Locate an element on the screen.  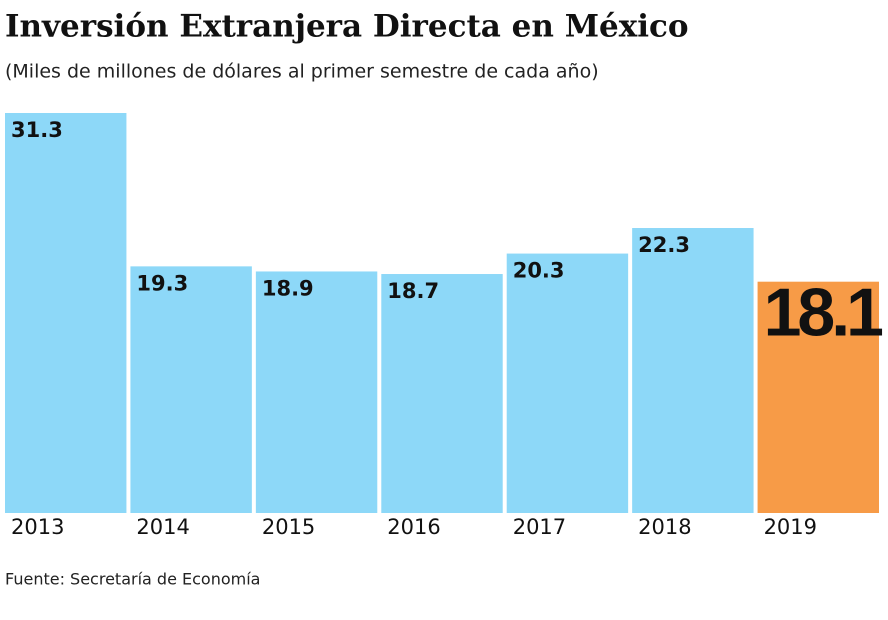
x-tick-label: 2015 is located at coordinates (288, 527).